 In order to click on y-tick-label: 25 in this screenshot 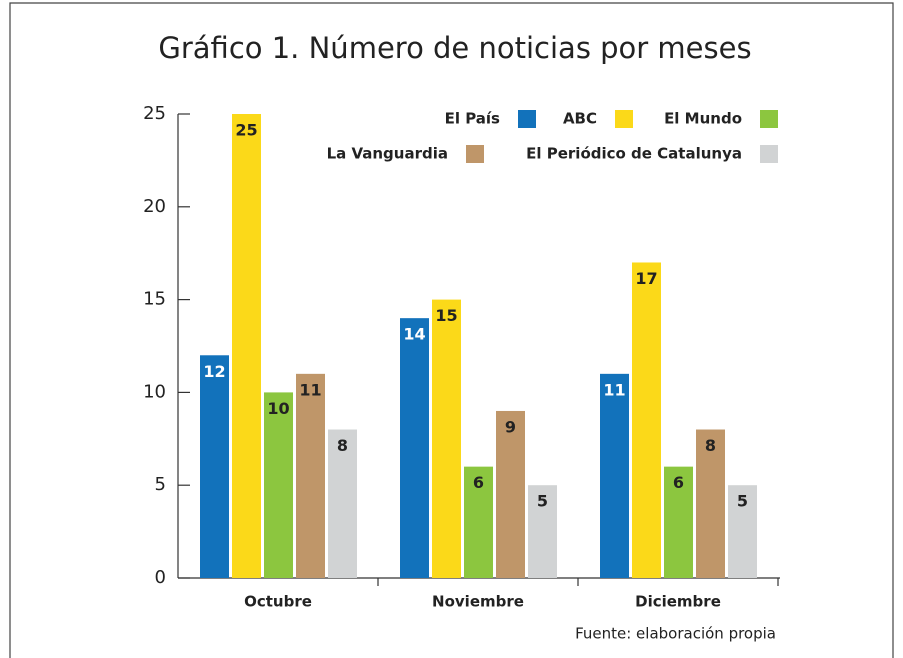, I will do `click(154, 113)`.